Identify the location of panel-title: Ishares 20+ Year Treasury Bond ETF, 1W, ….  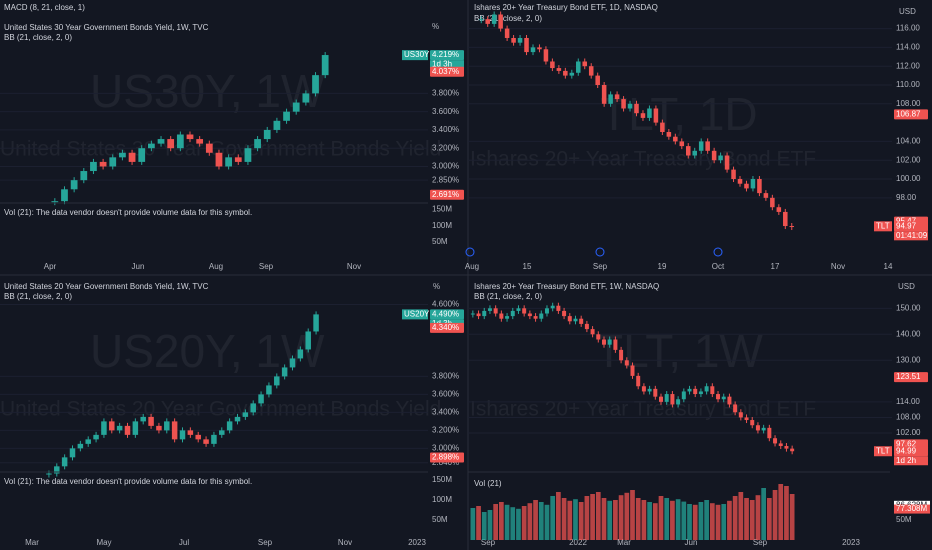
(566, 286).